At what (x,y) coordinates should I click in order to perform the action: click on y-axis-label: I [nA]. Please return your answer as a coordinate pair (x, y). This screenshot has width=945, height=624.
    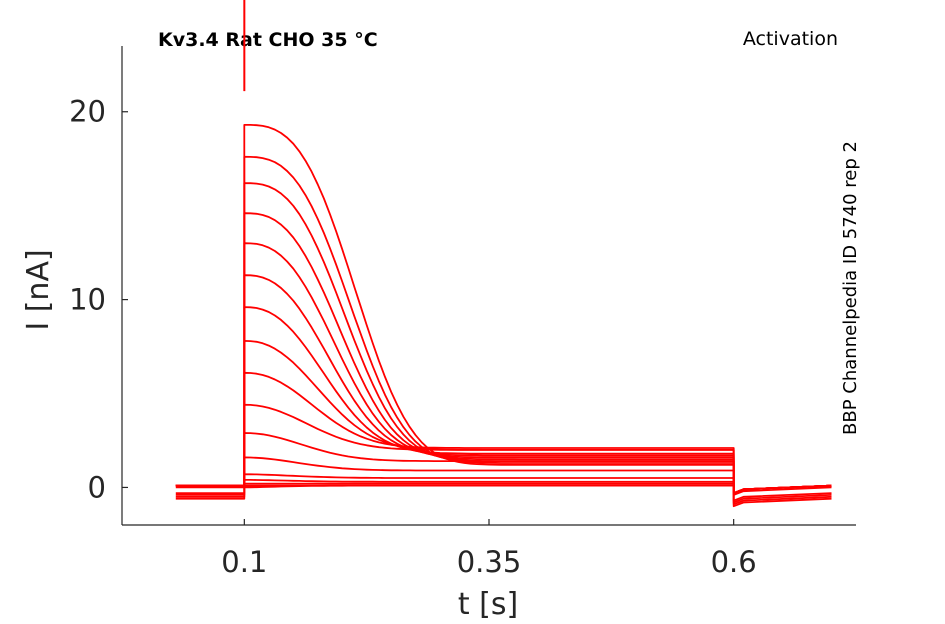
    Looking at the image, I should click on (38, 289).